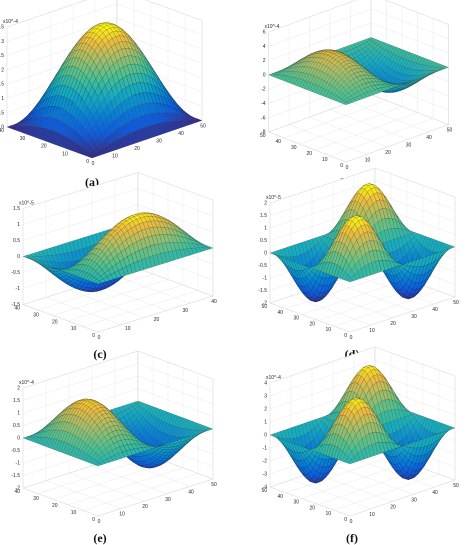  Describe the element at coordinates (99, 354) in the screenshot. I see `panel-label-c: (c)` at that location.